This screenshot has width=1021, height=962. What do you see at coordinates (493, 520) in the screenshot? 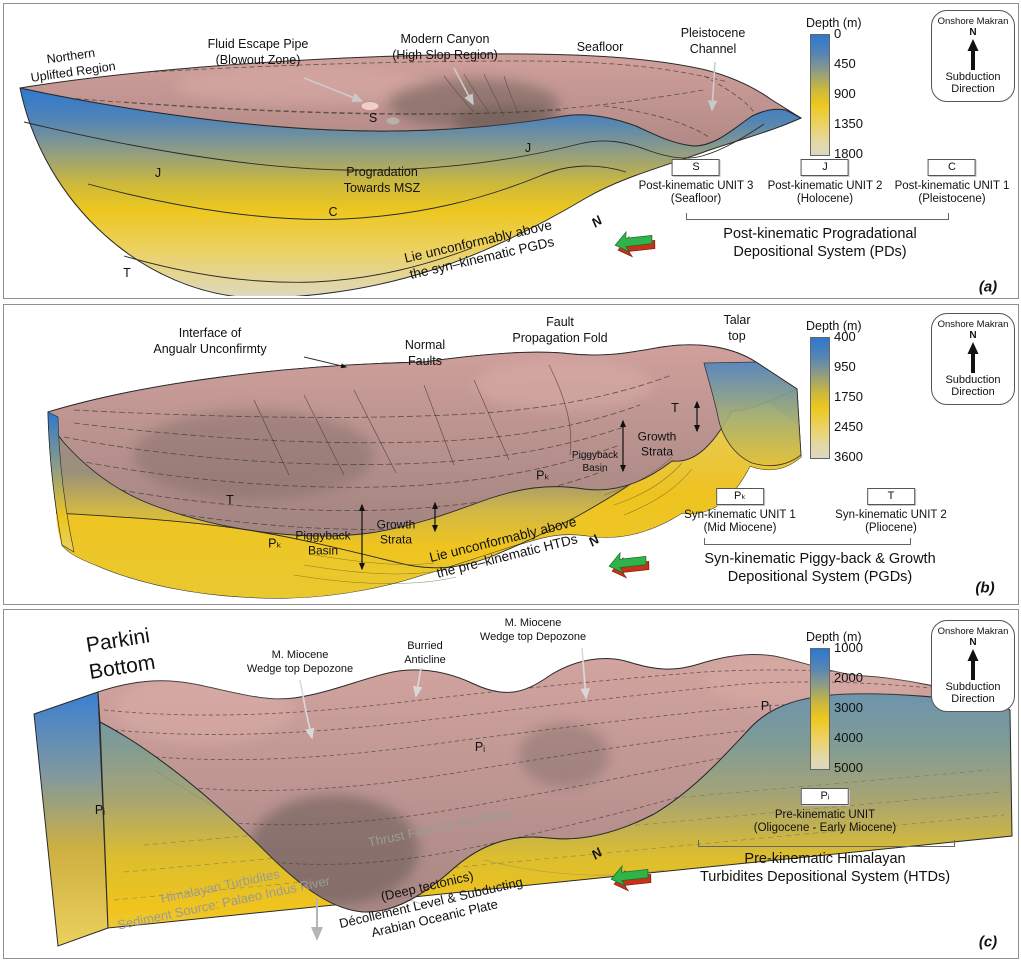
I see `growth-strata-fans` at bounding box center [493, 520].